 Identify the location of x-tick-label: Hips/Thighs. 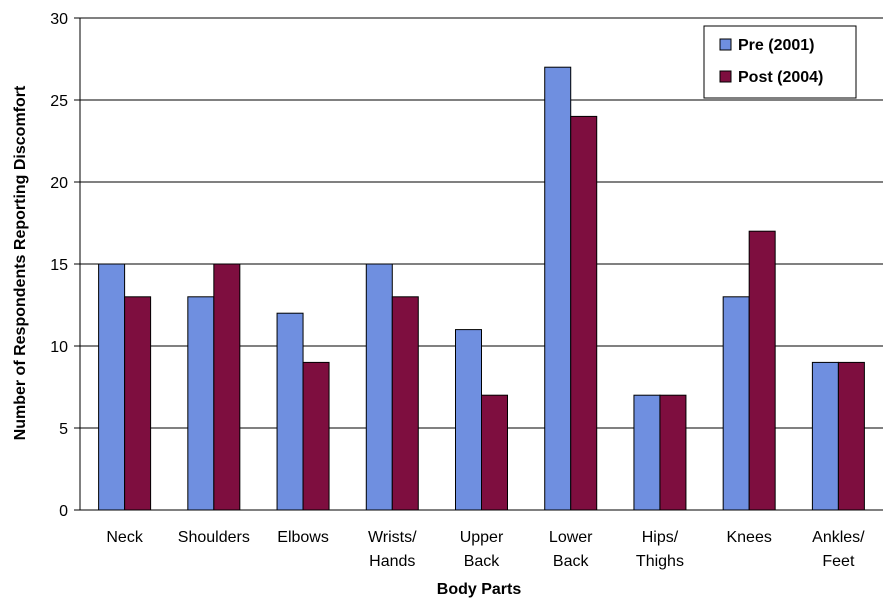
(660, 549).